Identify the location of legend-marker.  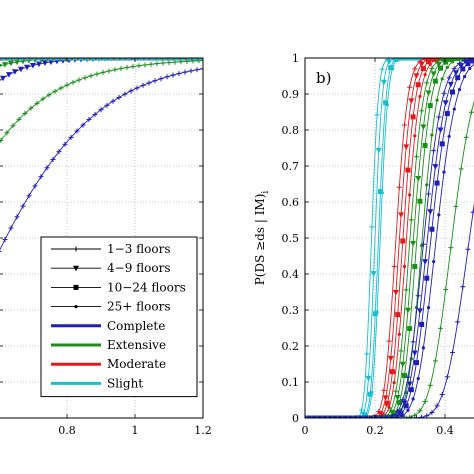
(76, 249).